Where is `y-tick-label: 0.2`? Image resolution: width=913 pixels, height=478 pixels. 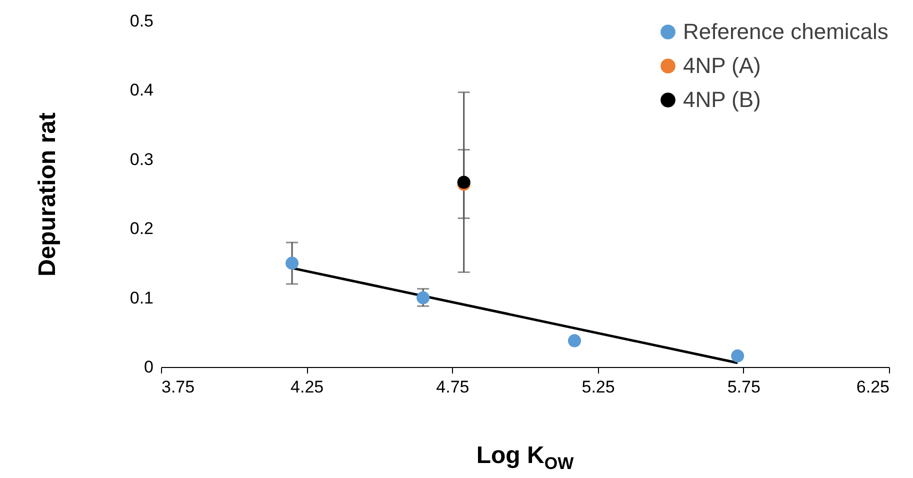
y-tick-label: 0.2 is located at coordinates (142, 228).